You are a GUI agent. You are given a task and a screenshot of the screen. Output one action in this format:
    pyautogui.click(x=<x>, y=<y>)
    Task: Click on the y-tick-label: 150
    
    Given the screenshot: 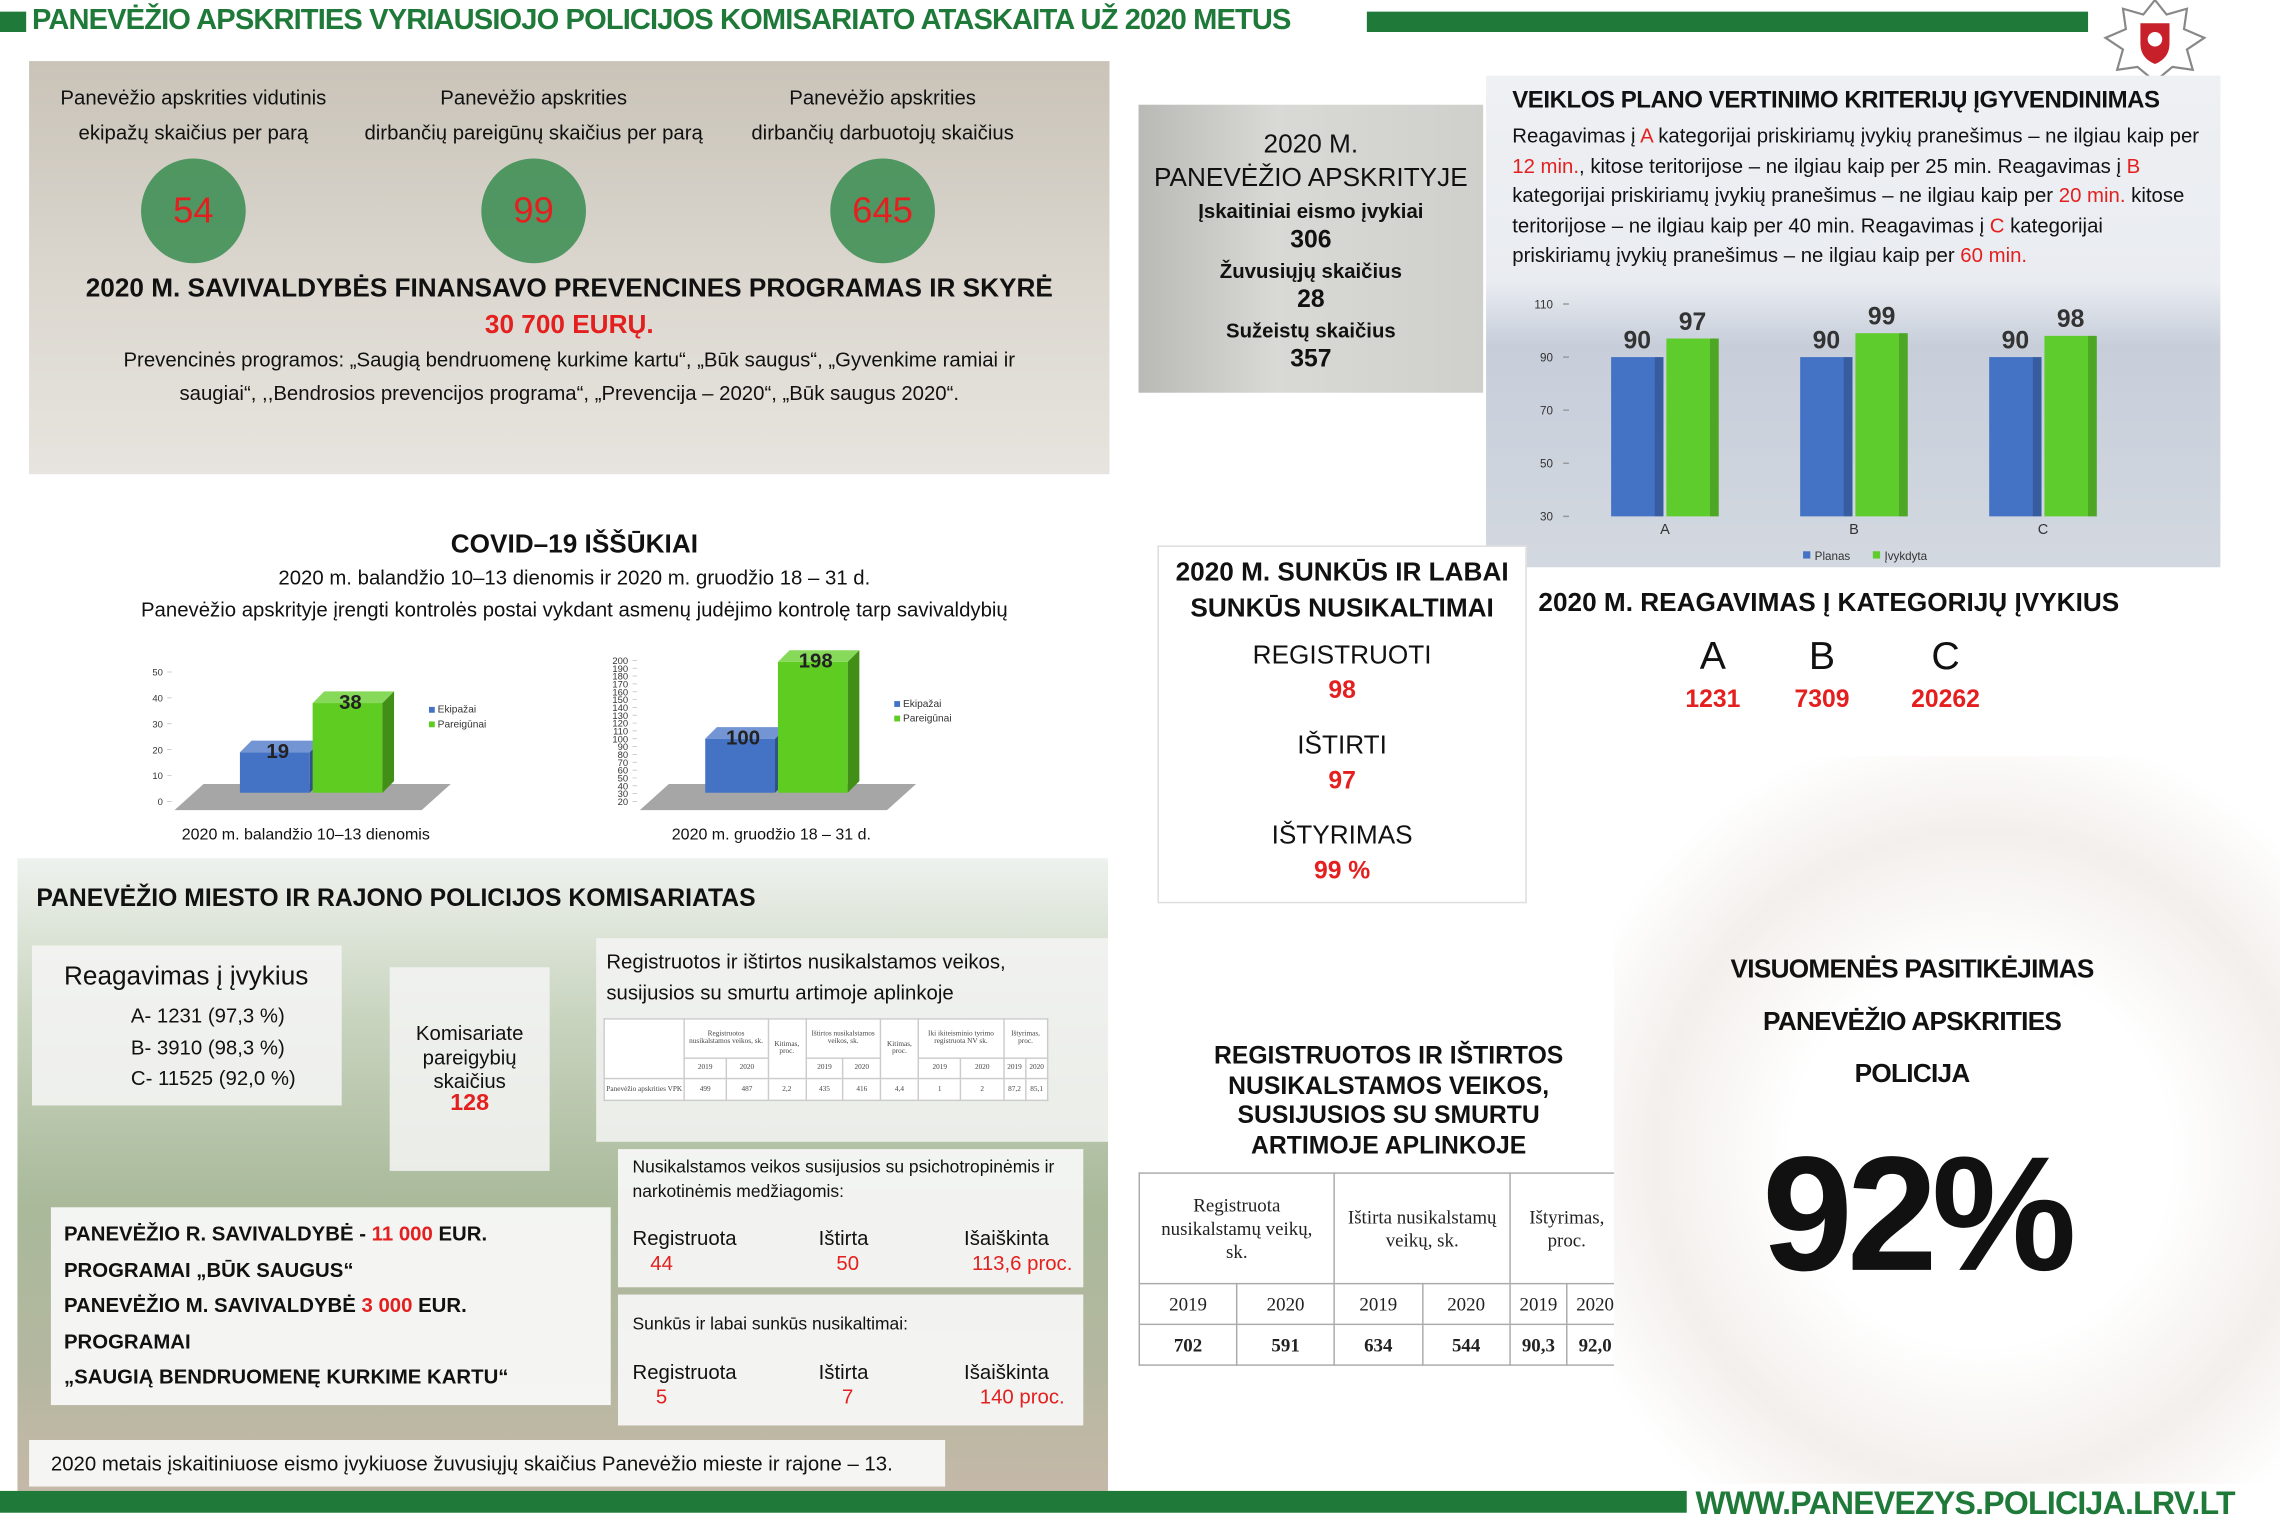 What is the action you would take?
    pyautogui.click(x=620, y=700)
    